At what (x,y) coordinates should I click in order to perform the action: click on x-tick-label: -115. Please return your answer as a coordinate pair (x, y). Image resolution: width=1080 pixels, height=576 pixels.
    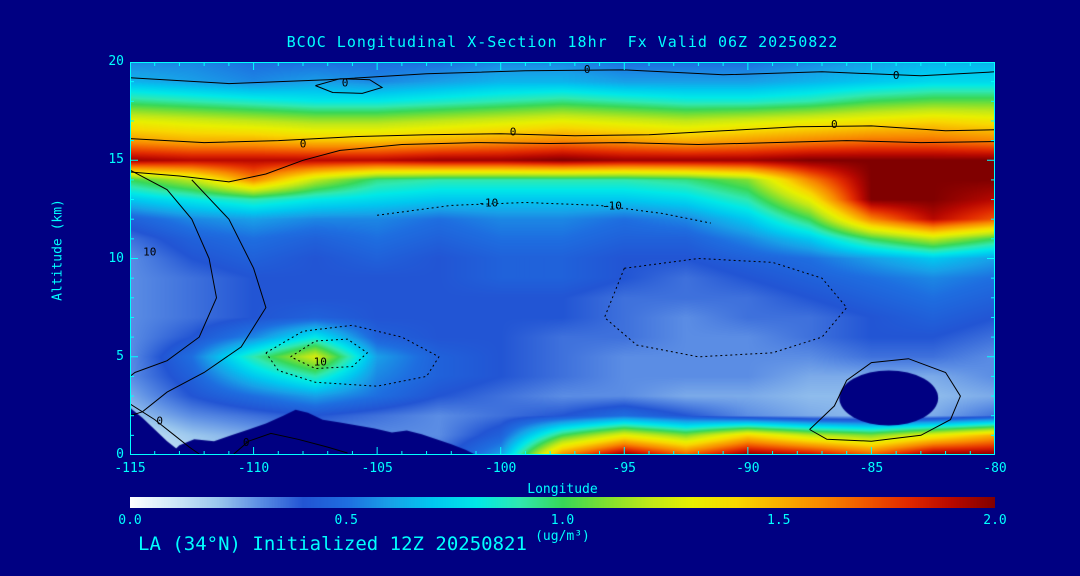
    Looking at the image, I should click on (130, 468).